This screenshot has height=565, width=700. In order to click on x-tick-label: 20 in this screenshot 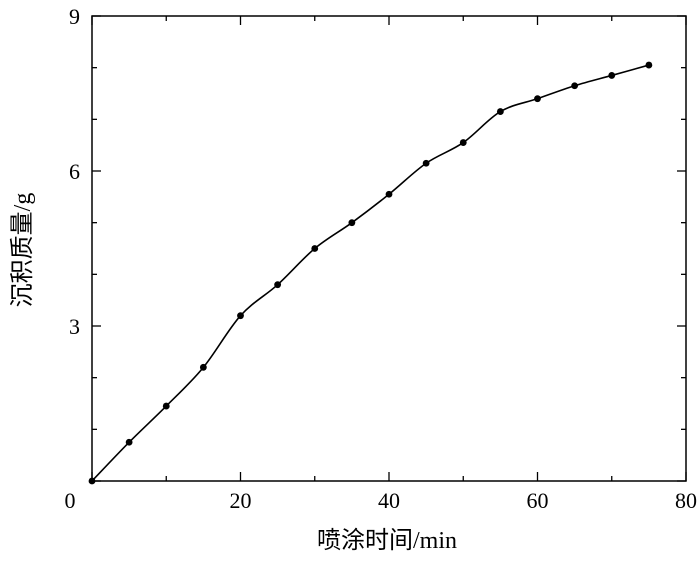, I will do `click(241, 500)`.